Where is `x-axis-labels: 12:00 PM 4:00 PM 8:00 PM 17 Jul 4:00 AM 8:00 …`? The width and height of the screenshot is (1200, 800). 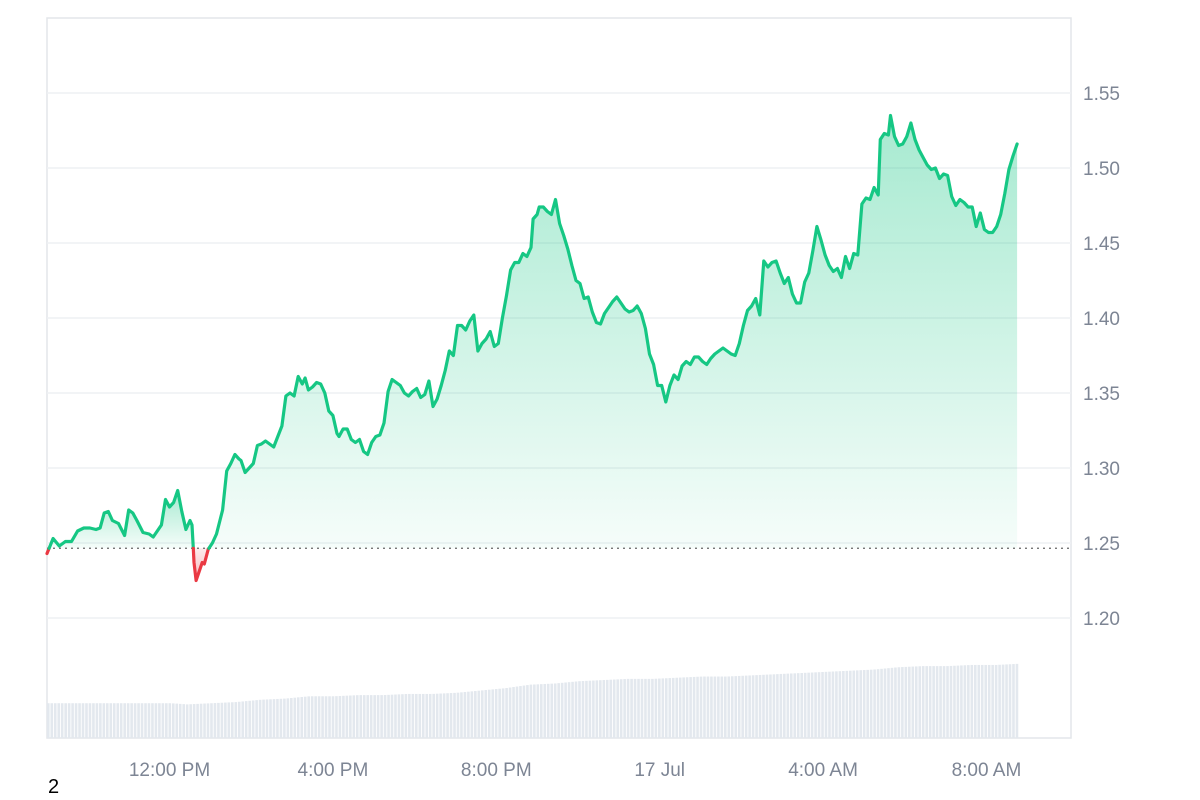 x-axis-labels: 12:00 PM 4:00 PM 8:00 PM 17 Jul 4:00 AM 8:00 … is located at coordinates (575, 770).